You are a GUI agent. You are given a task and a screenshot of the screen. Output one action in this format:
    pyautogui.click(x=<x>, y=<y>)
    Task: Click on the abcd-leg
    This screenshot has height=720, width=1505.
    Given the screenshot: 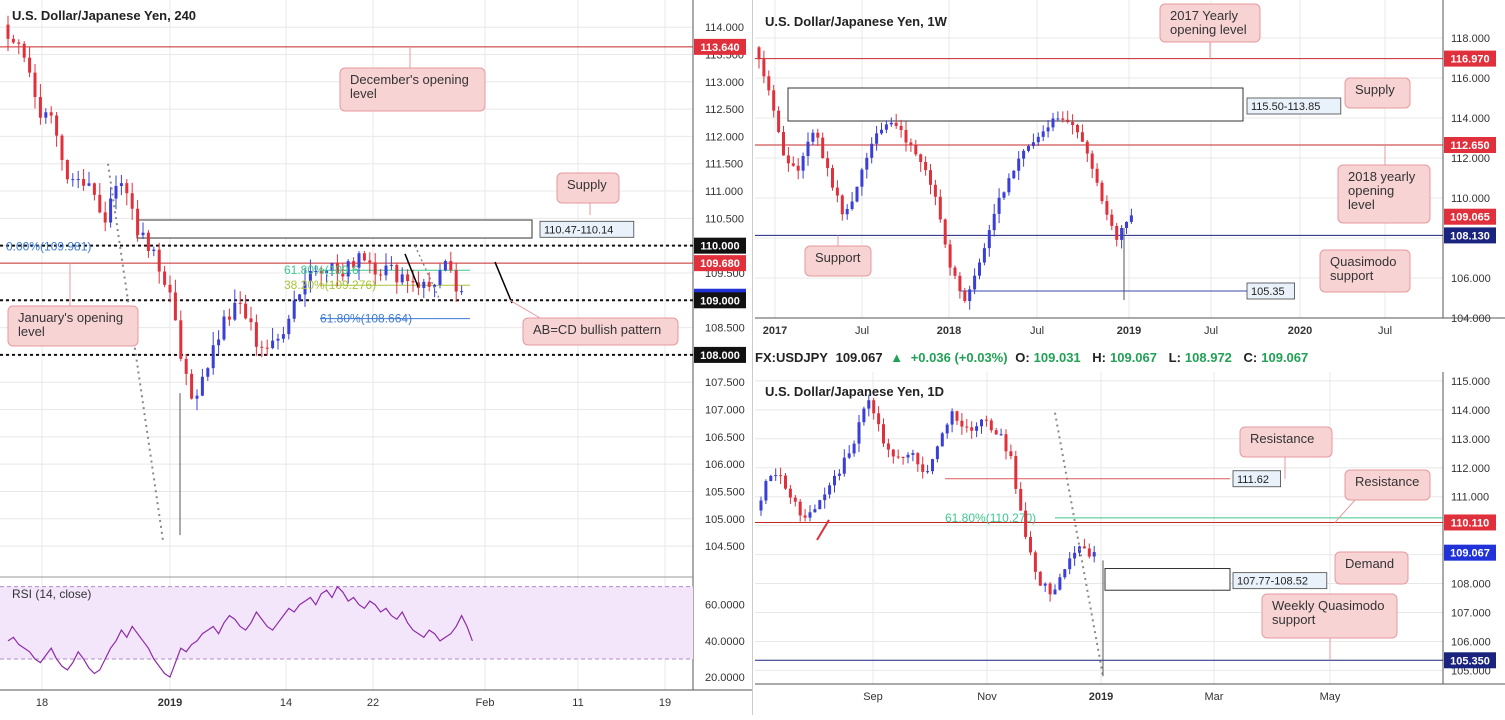 What is the action you would take?
    pyautogui.click(x=1079, y=544)
    